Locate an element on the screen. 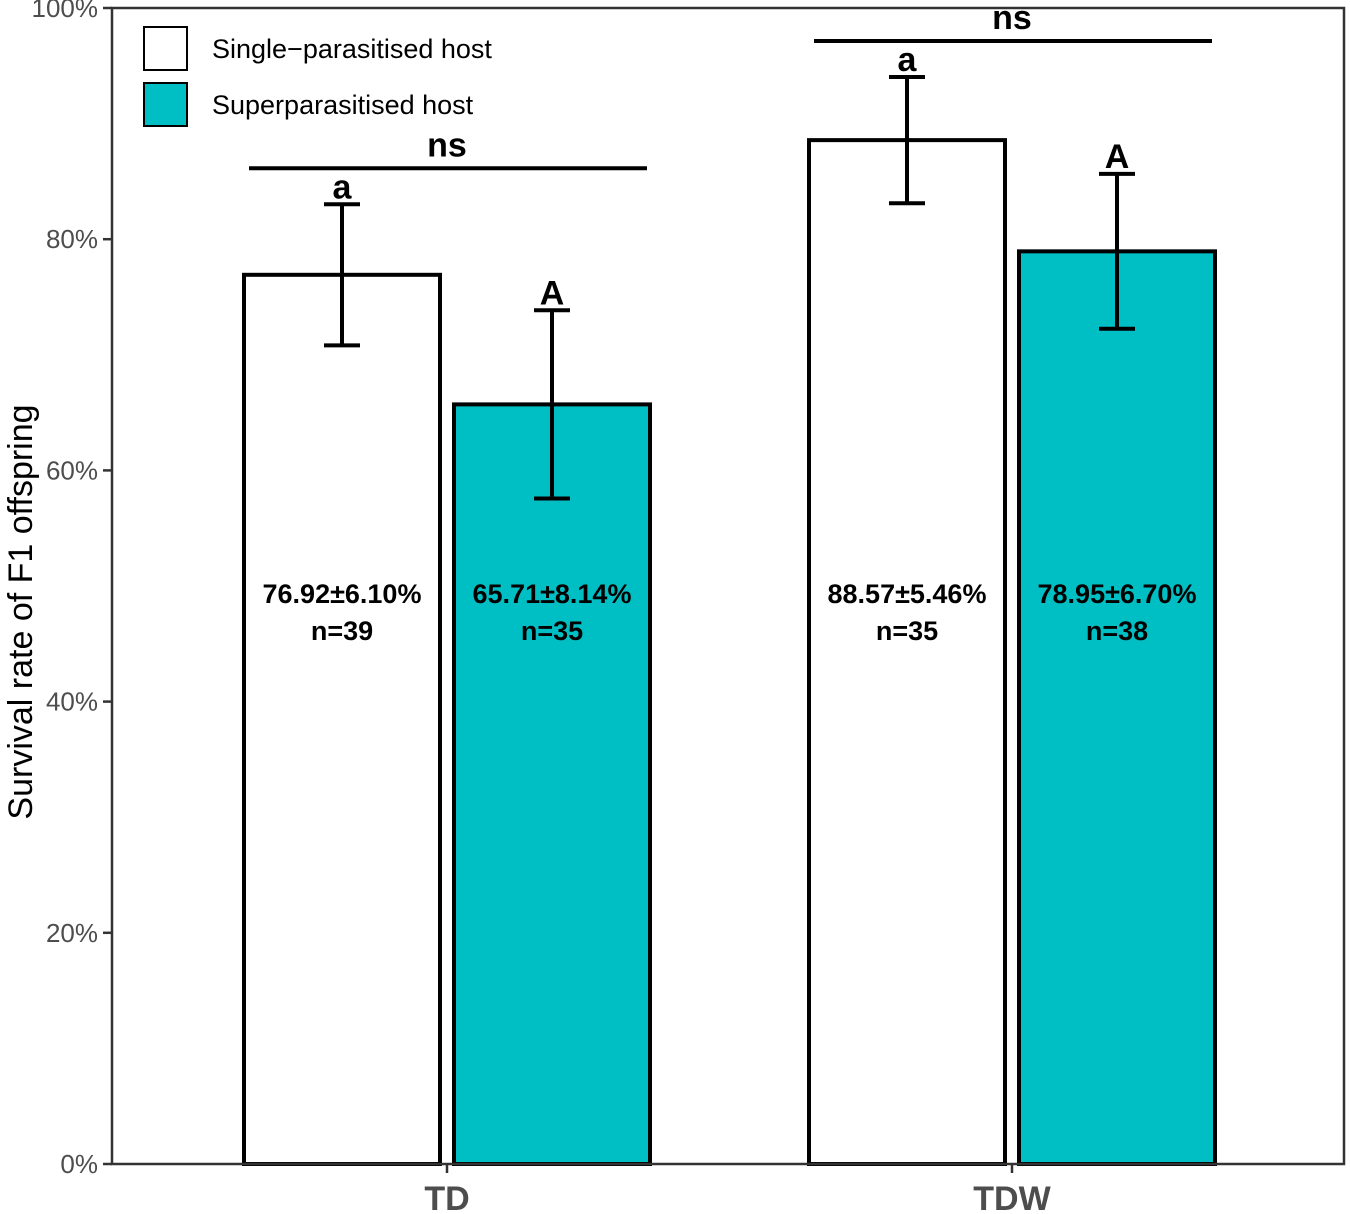 Image resolution: width=1350 pixels, height=1214 pixels. x-axis: TD TDW is located at coordinates (738, 1189).